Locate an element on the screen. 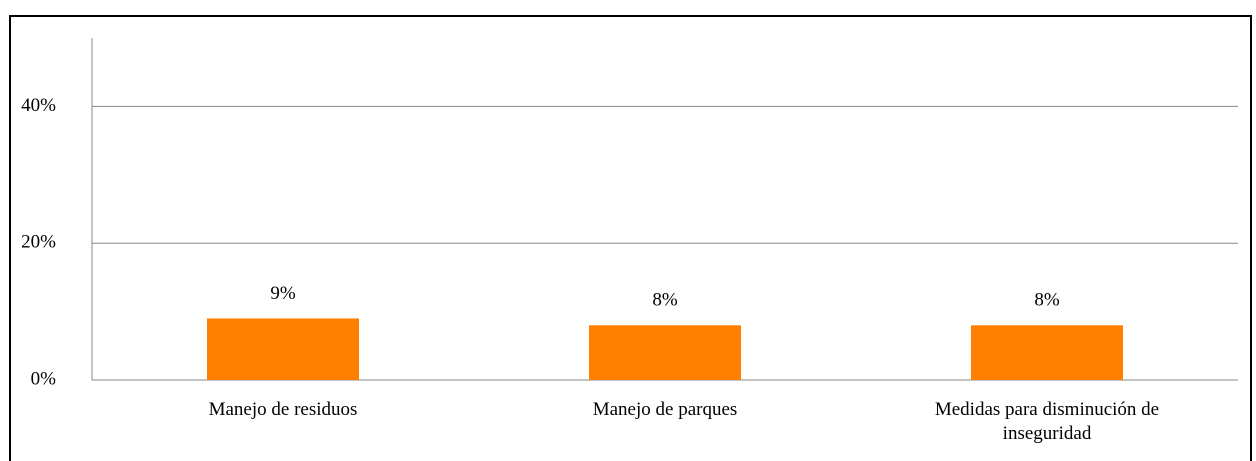 The height and width of the screenshot is (461, 1256). x-tick-label: Manejo de parques is located at coordinates (665, 409).